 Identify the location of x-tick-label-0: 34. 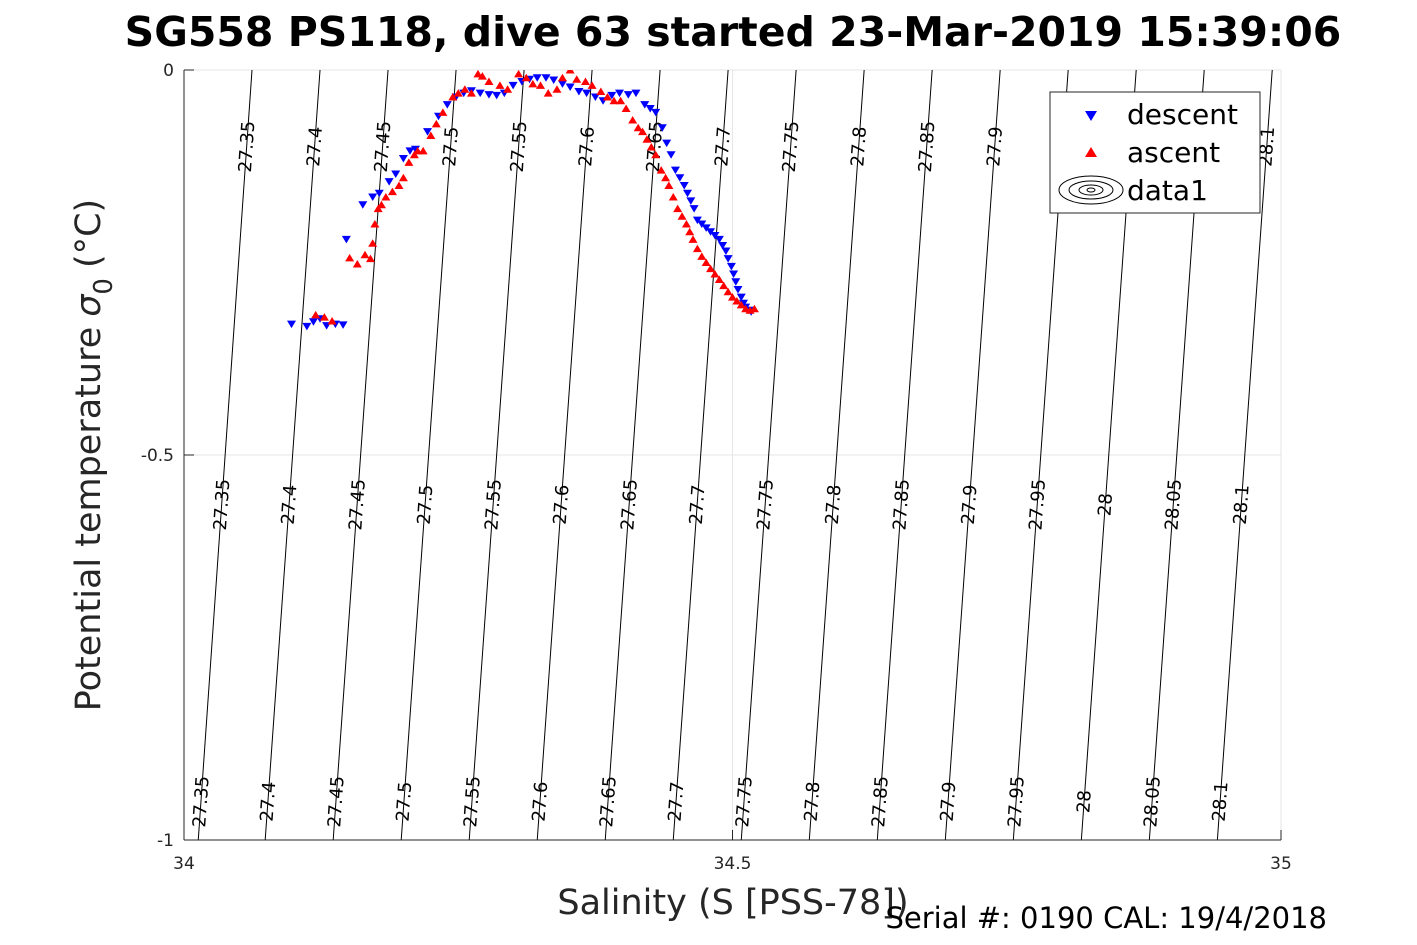
(184, 864).